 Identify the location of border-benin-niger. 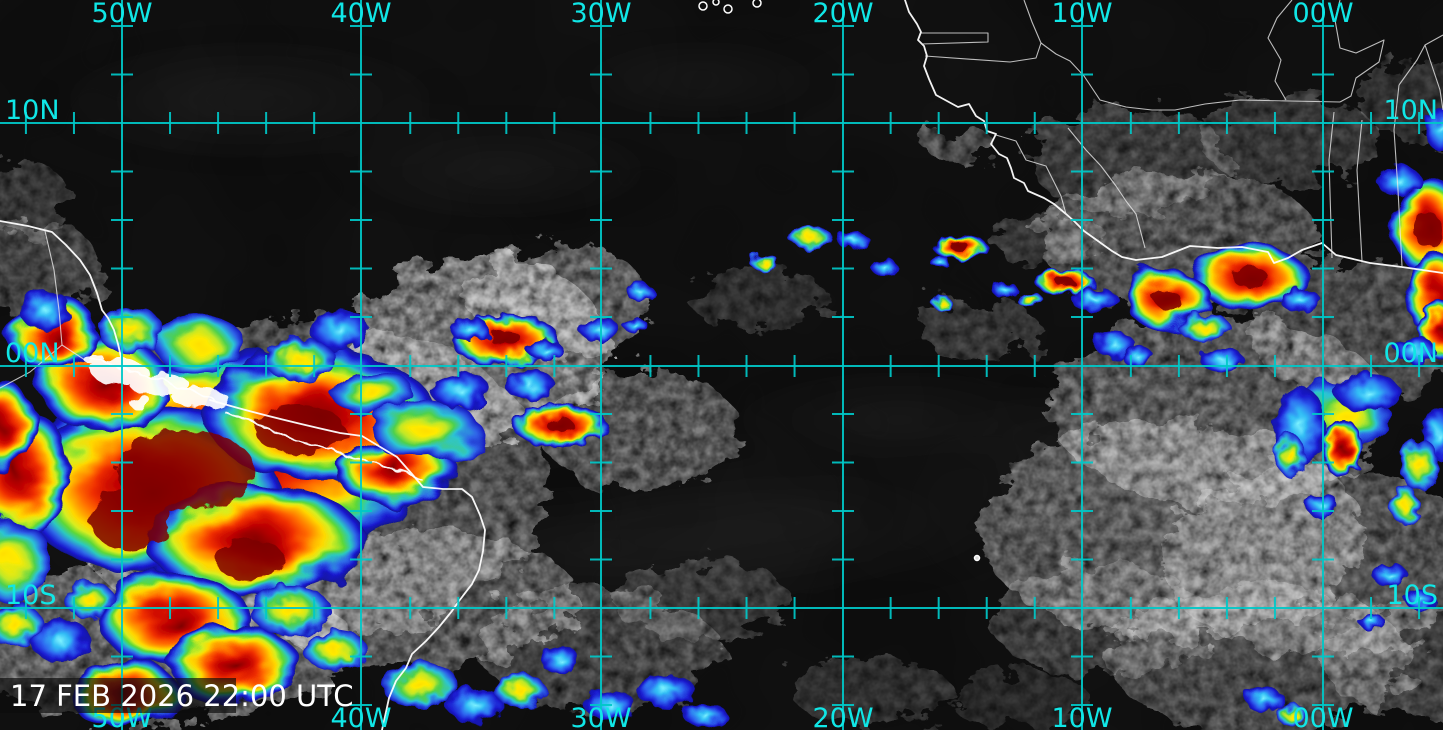
(1420, 72).